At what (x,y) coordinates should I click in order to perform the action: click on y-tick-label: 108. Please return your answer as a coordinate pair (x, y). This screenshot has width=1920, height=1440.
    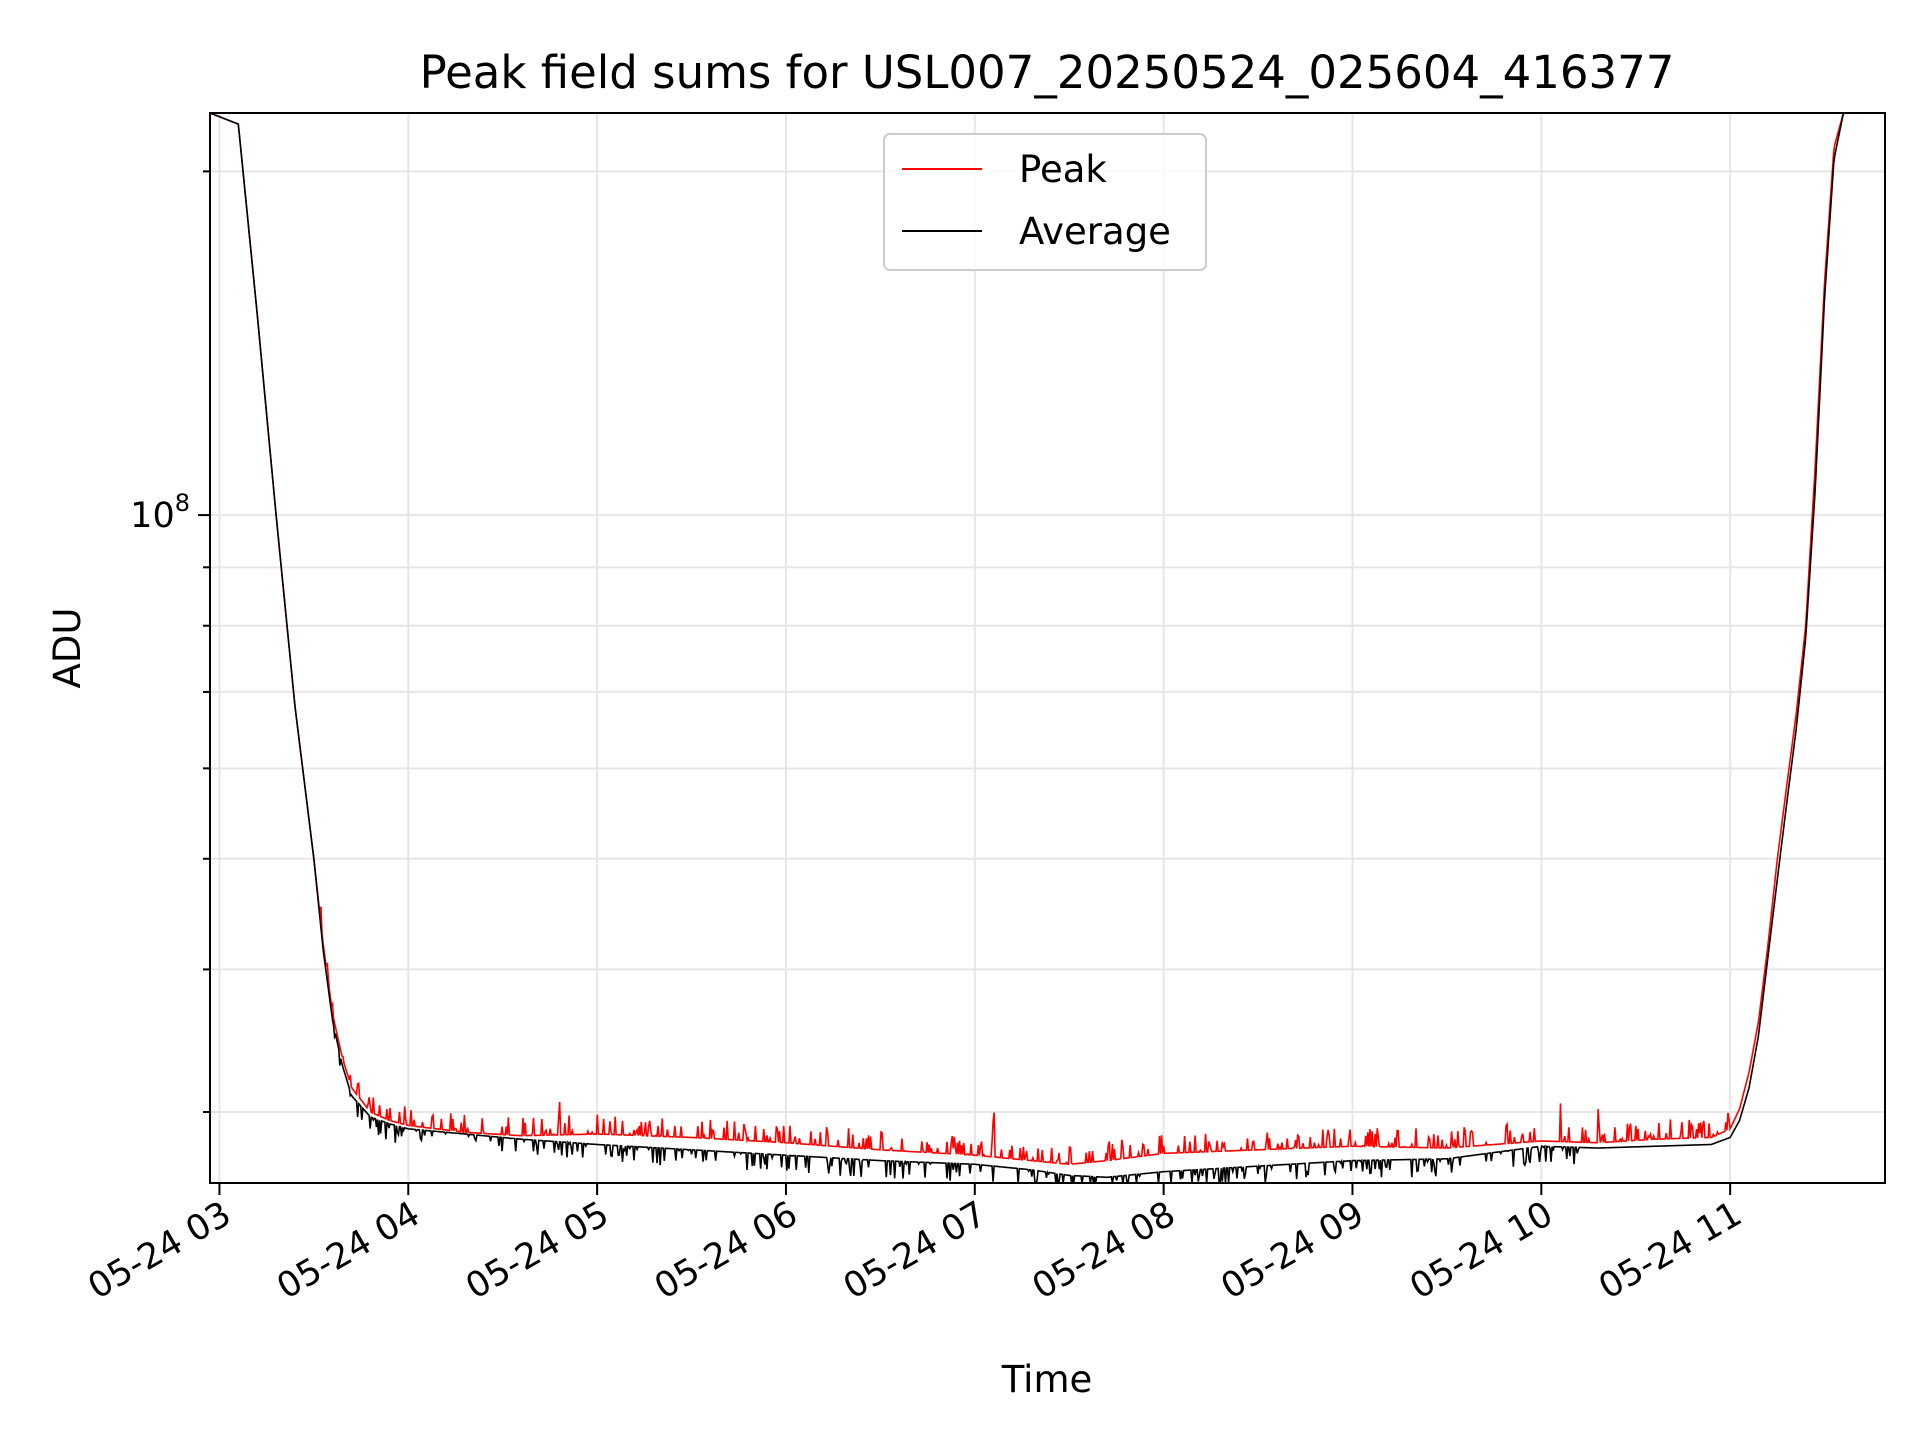
    Looking at the image, I should click on (160, 512).